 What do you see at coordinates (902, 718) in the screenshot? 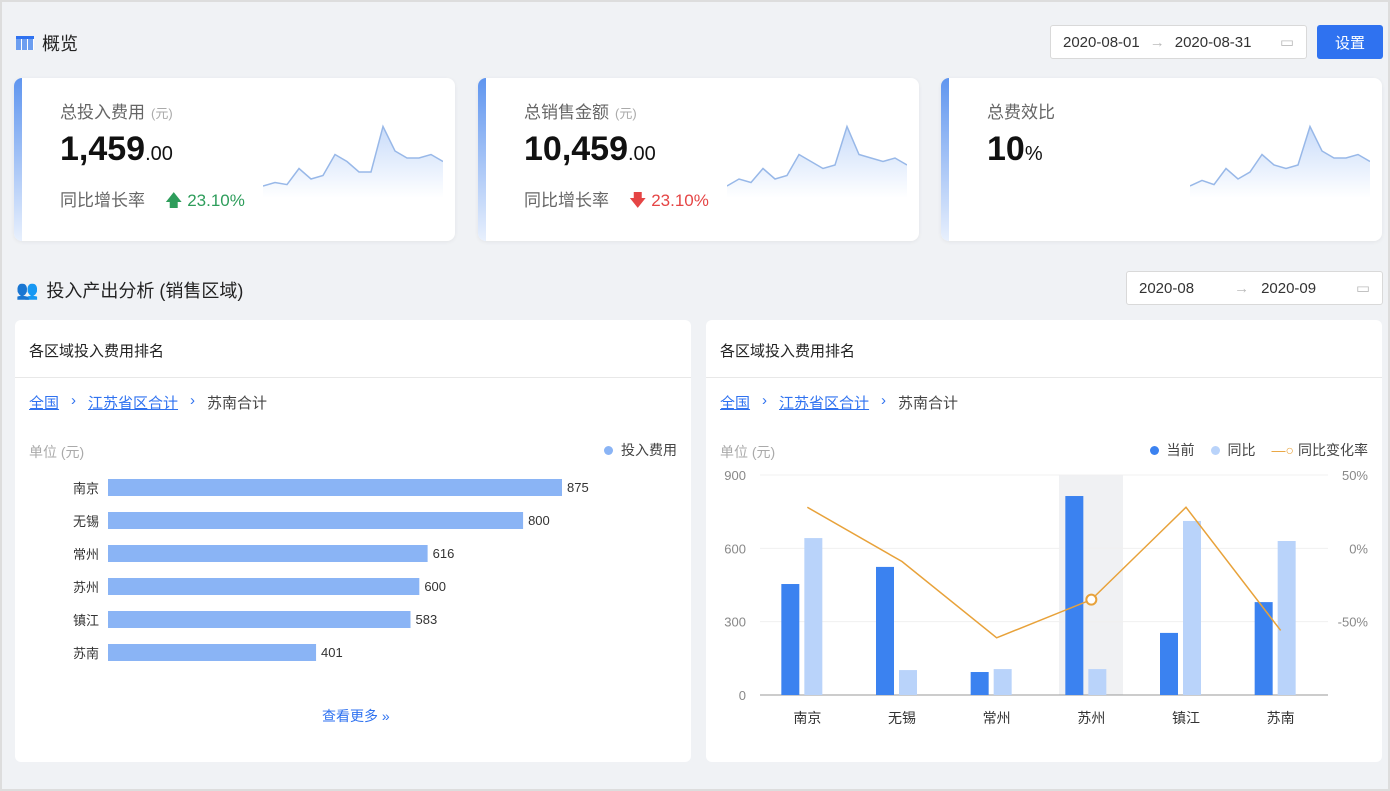
I see `x-tick-label: 无锡` at bounding box center [902, 718].